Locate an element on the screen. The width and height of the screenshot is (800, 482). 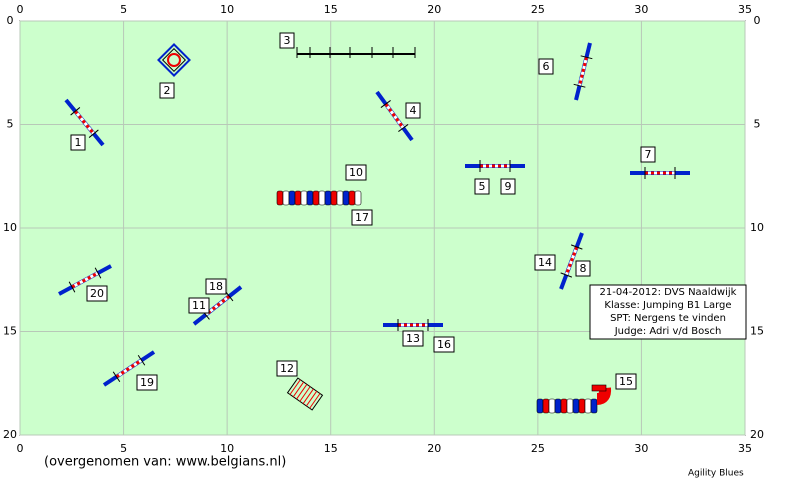
obstacle-number: 7 is located at coordinates (648, 154).